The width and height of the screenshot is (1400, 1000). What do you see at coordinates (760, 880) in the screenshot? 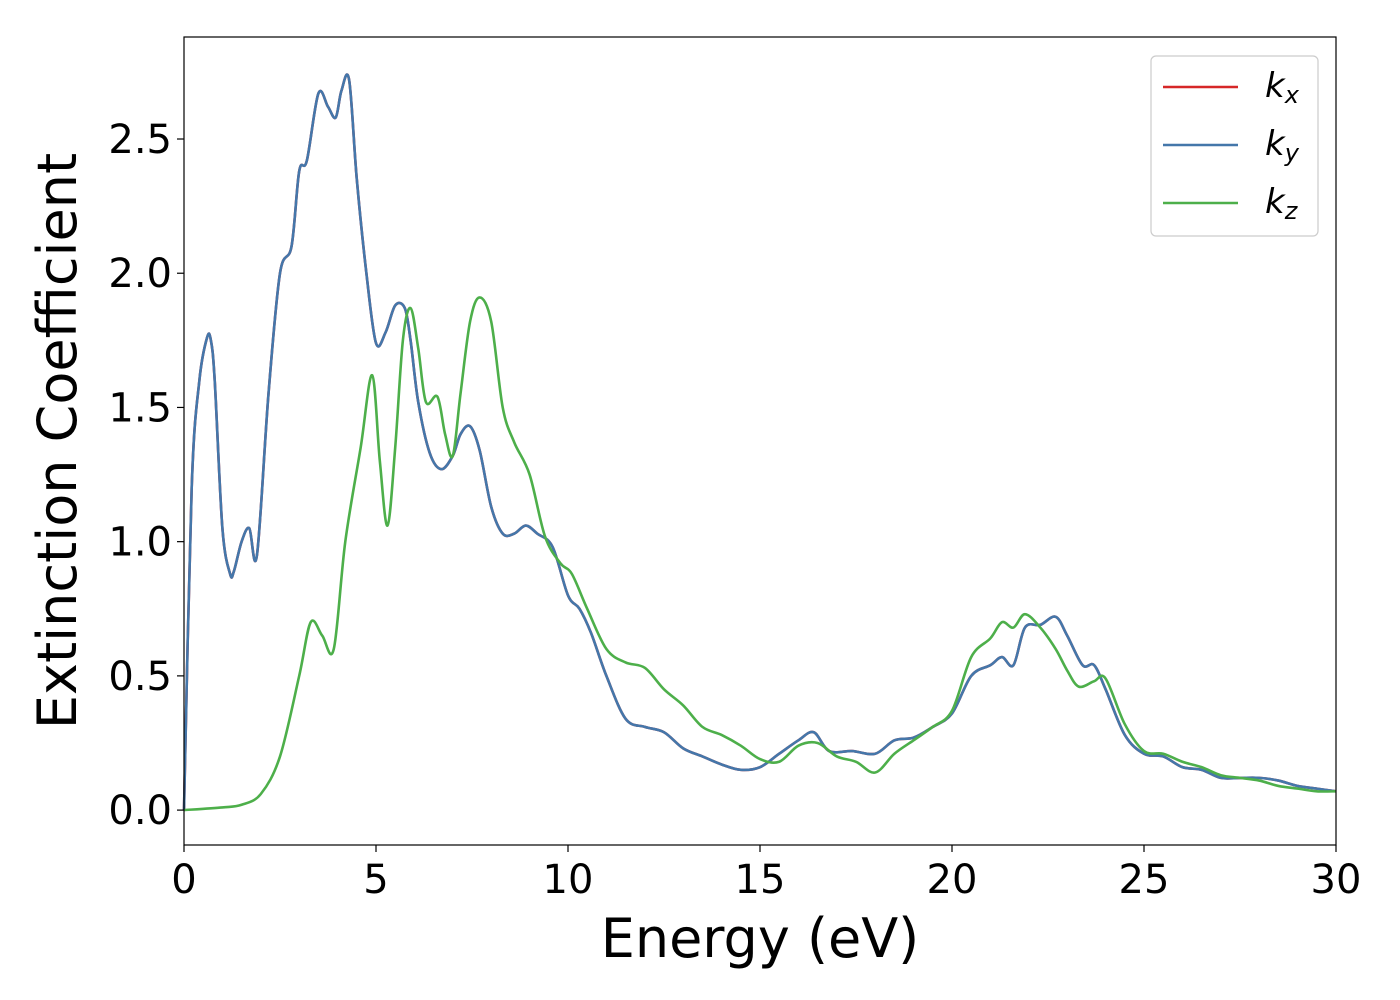
I see `x-tick-label: 15` at bounding box center [760, 880].